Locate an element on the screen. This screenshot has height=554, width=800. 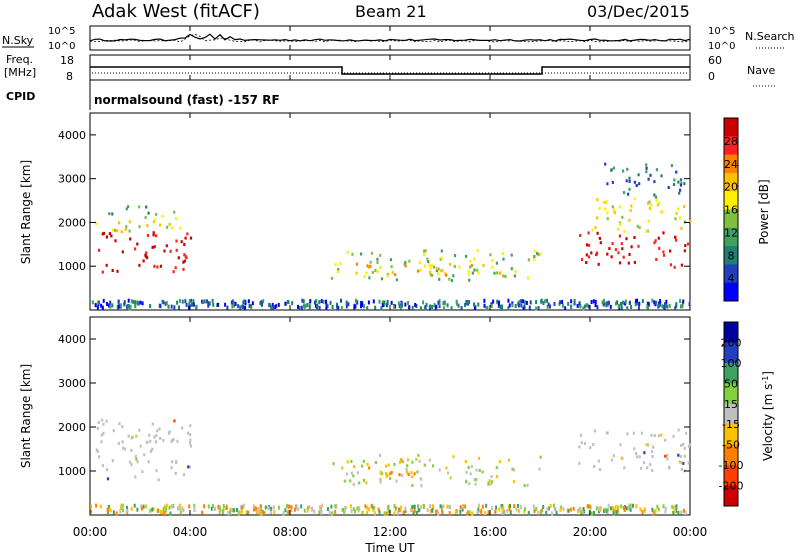
nsky-tick-high: 10^5 is located at coordinates (61, 31).